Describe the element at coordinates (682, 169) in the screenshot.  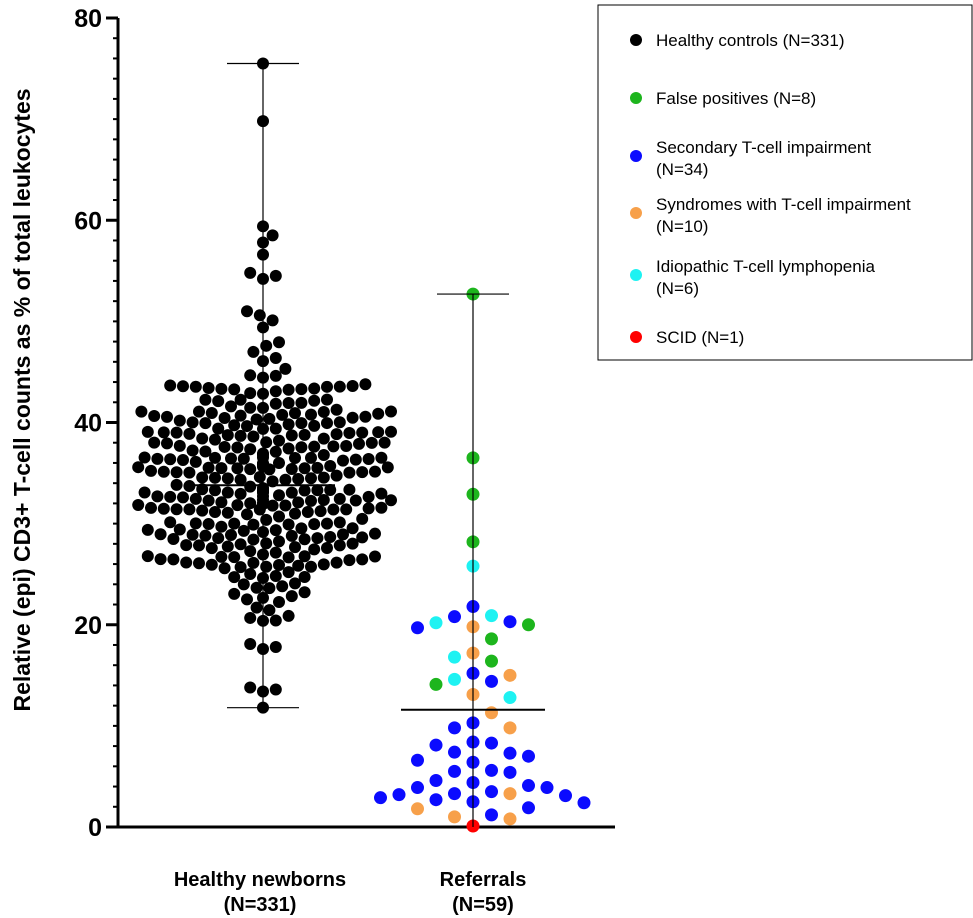
I see `legend-sublabel-secondary: (N=34)` at that location.